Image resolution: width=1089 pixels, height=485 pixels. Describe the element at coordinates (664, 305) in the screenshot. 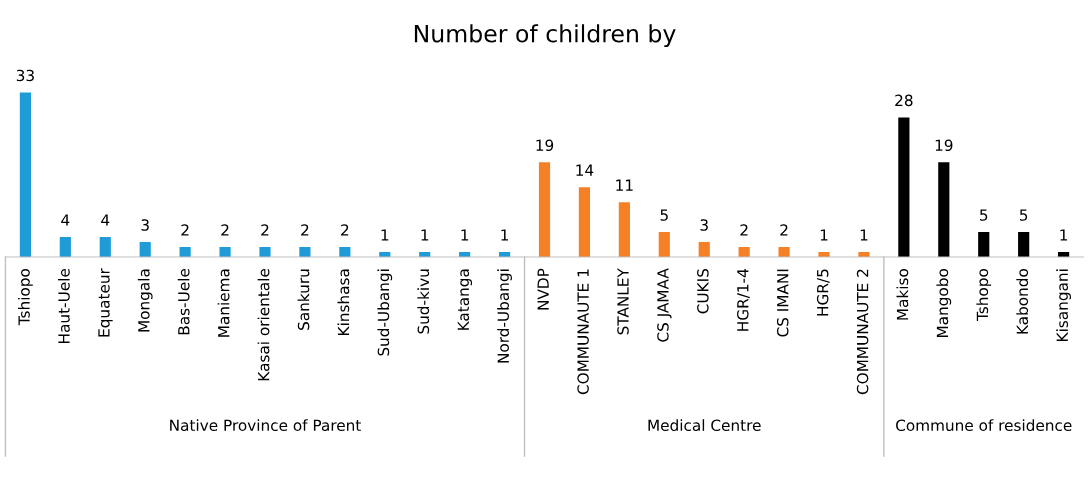

I see `x-tick-label: CS JAMAA` at that location.